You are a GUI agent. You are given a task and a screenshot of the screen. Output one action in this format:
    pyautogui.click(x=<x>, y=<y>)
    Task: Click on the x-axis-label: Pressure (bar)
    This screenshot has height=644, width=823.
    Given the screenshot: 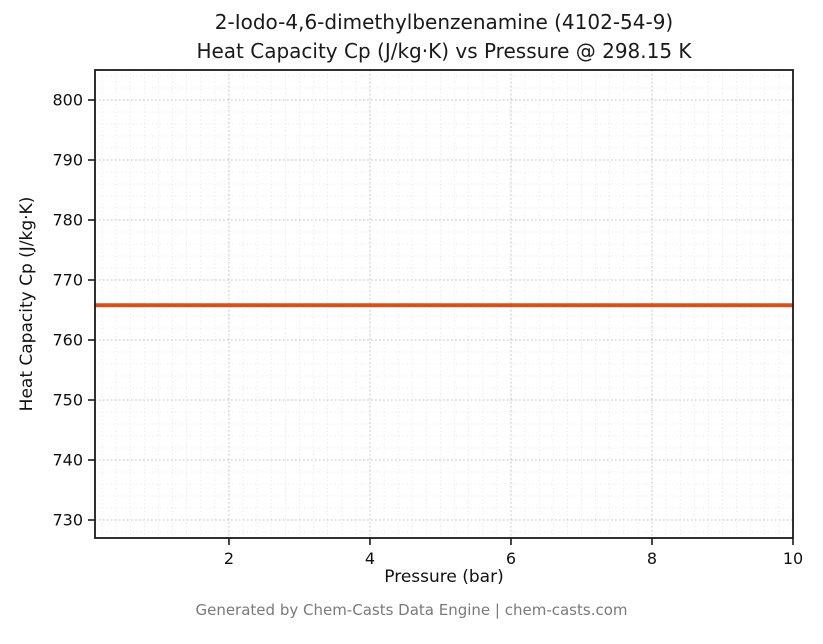 What is the action you would take?
    pyautogui.click(x=444, y=577)
    